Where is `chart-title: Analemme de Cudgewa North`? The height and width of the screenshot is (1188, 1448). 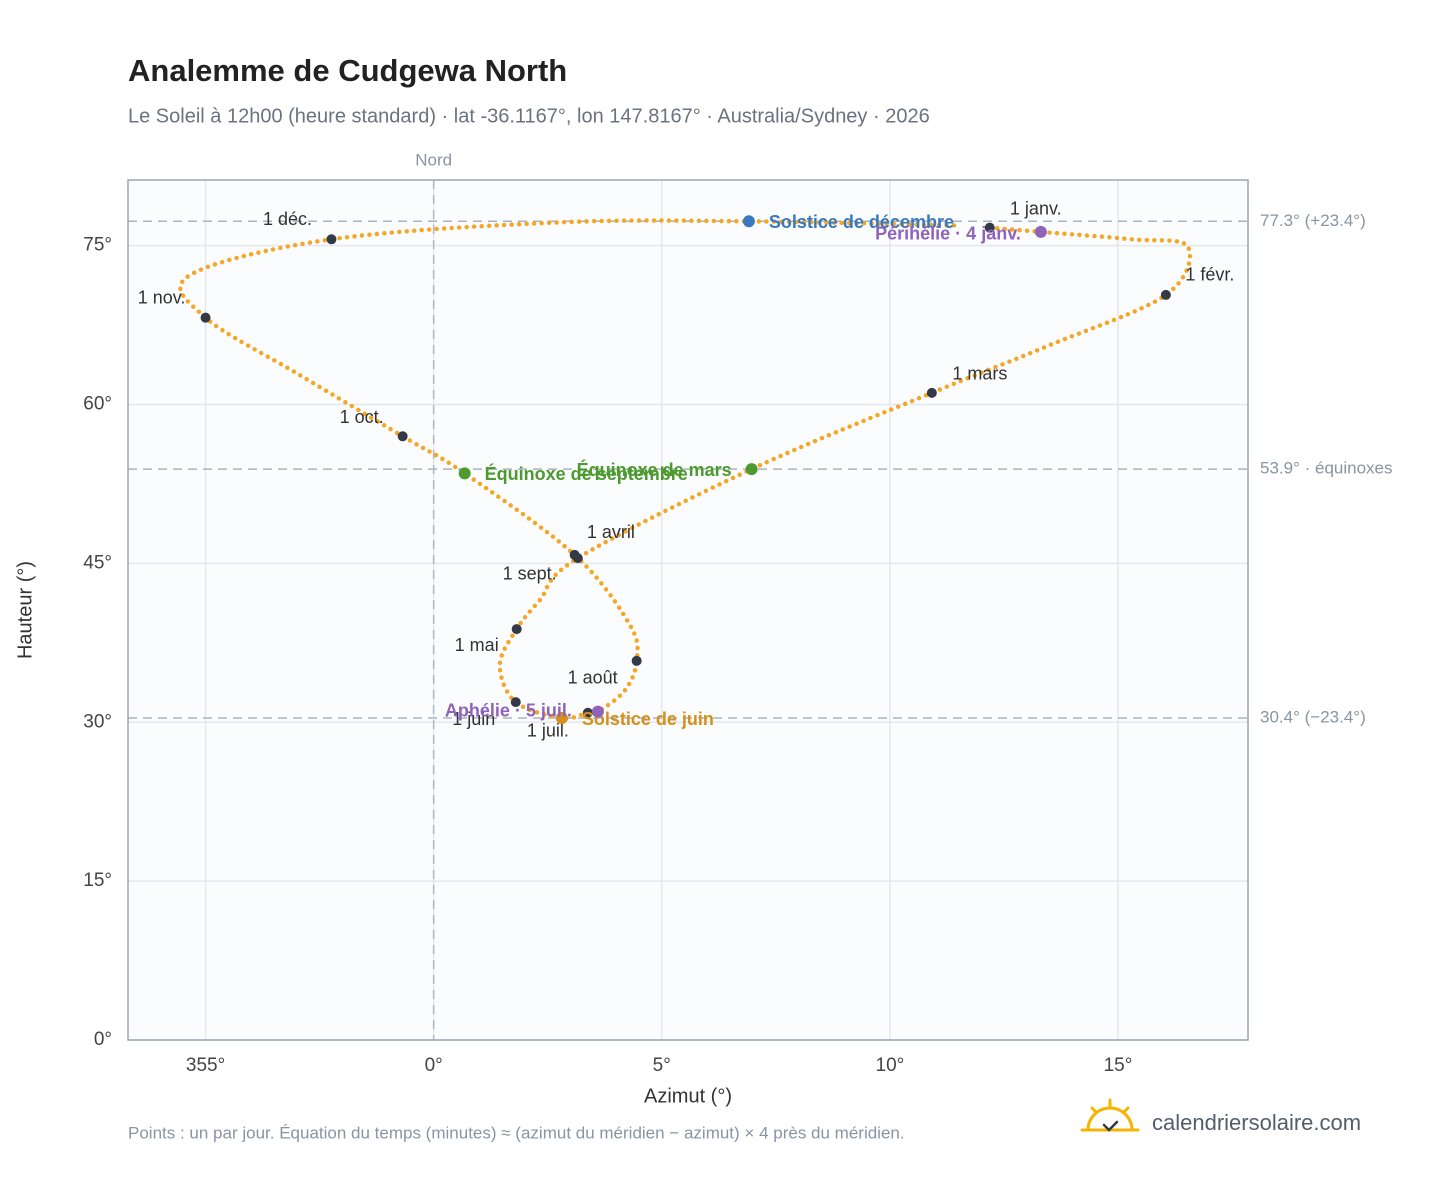 chart-title: Analemme de Cudgewa North is located at coordinates (347, 70).